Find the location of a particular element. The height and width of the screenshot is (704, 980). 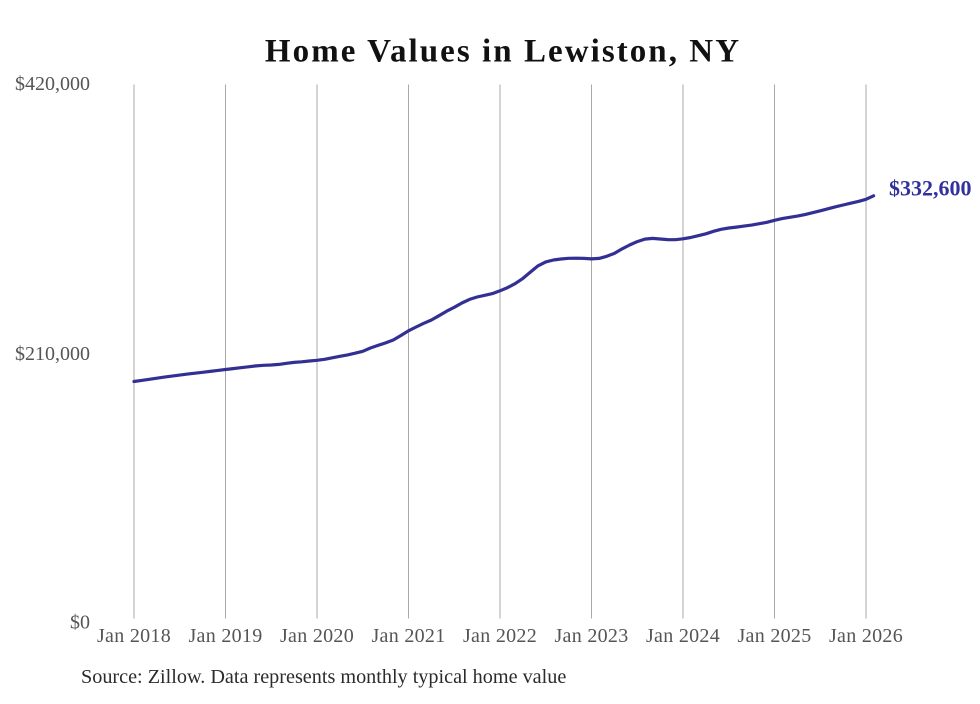

svg-text: $332,600 is located at coordinates (930, 188).